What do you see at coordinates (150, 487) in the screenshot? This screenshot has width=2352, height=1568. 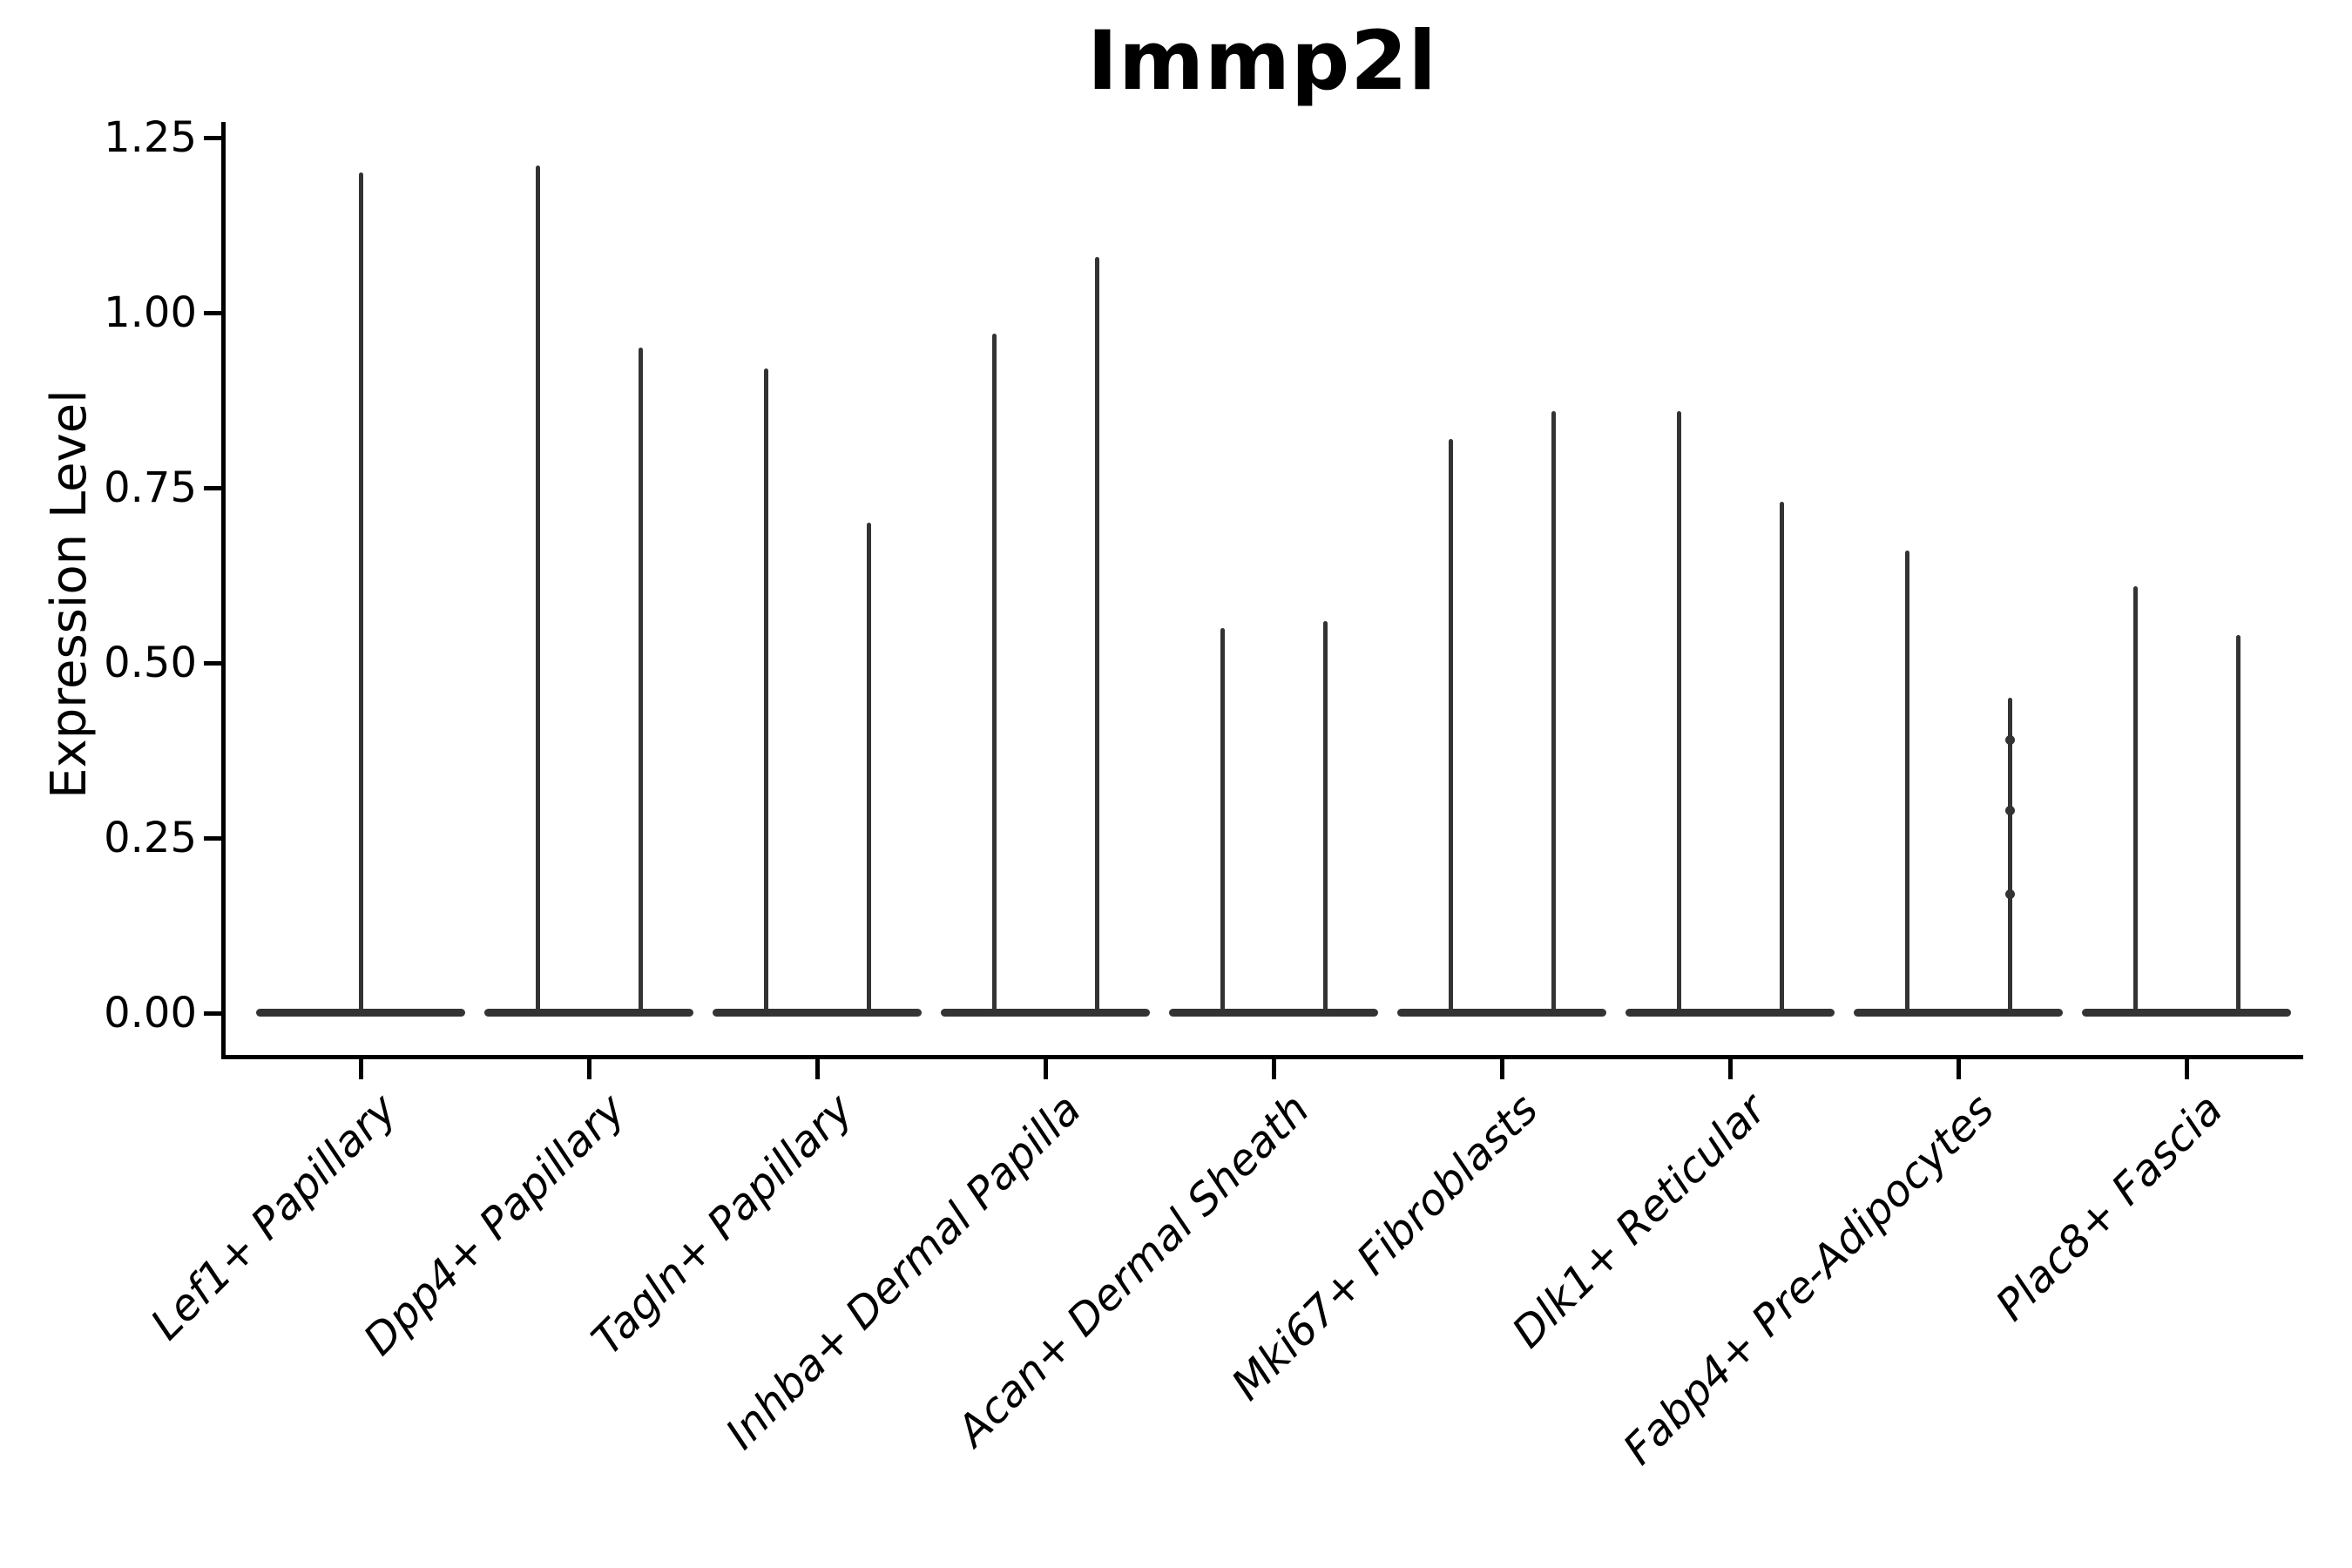 I see `y-tick-label: 0.75` at bounding box center [150, 487].